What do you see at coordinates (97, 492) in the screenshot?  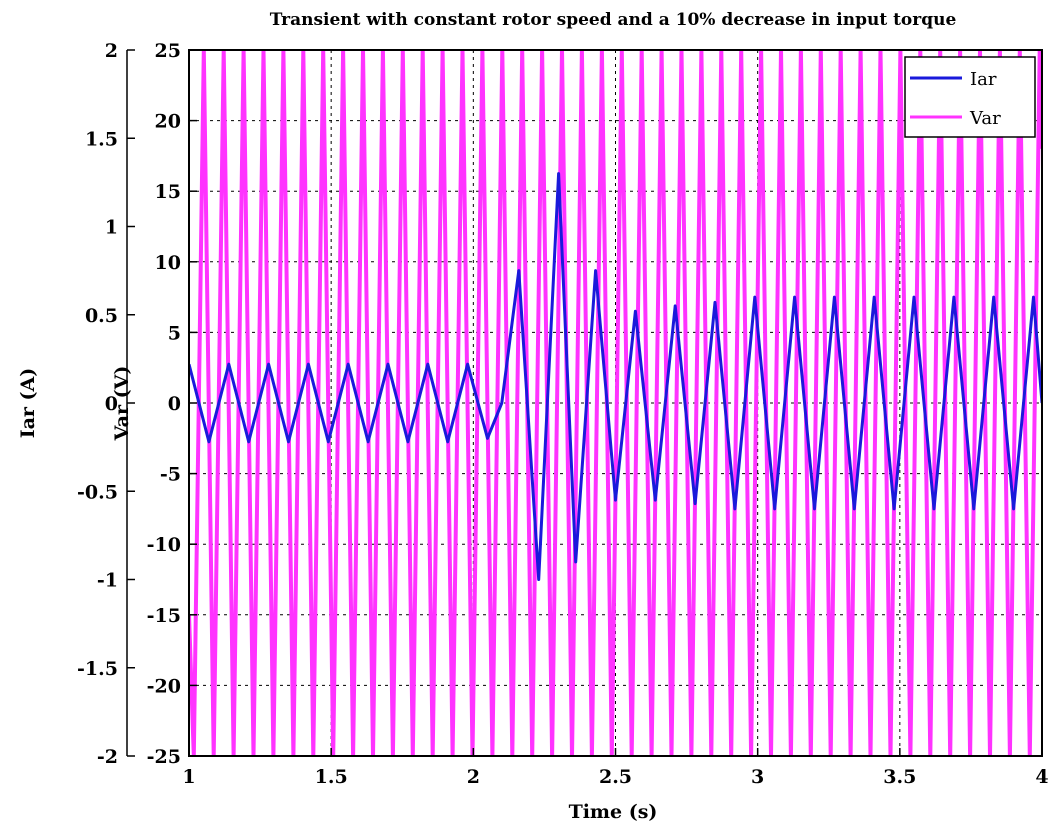 I see `left-y-tick-label: -0.5` at bounding box center [97, 492].